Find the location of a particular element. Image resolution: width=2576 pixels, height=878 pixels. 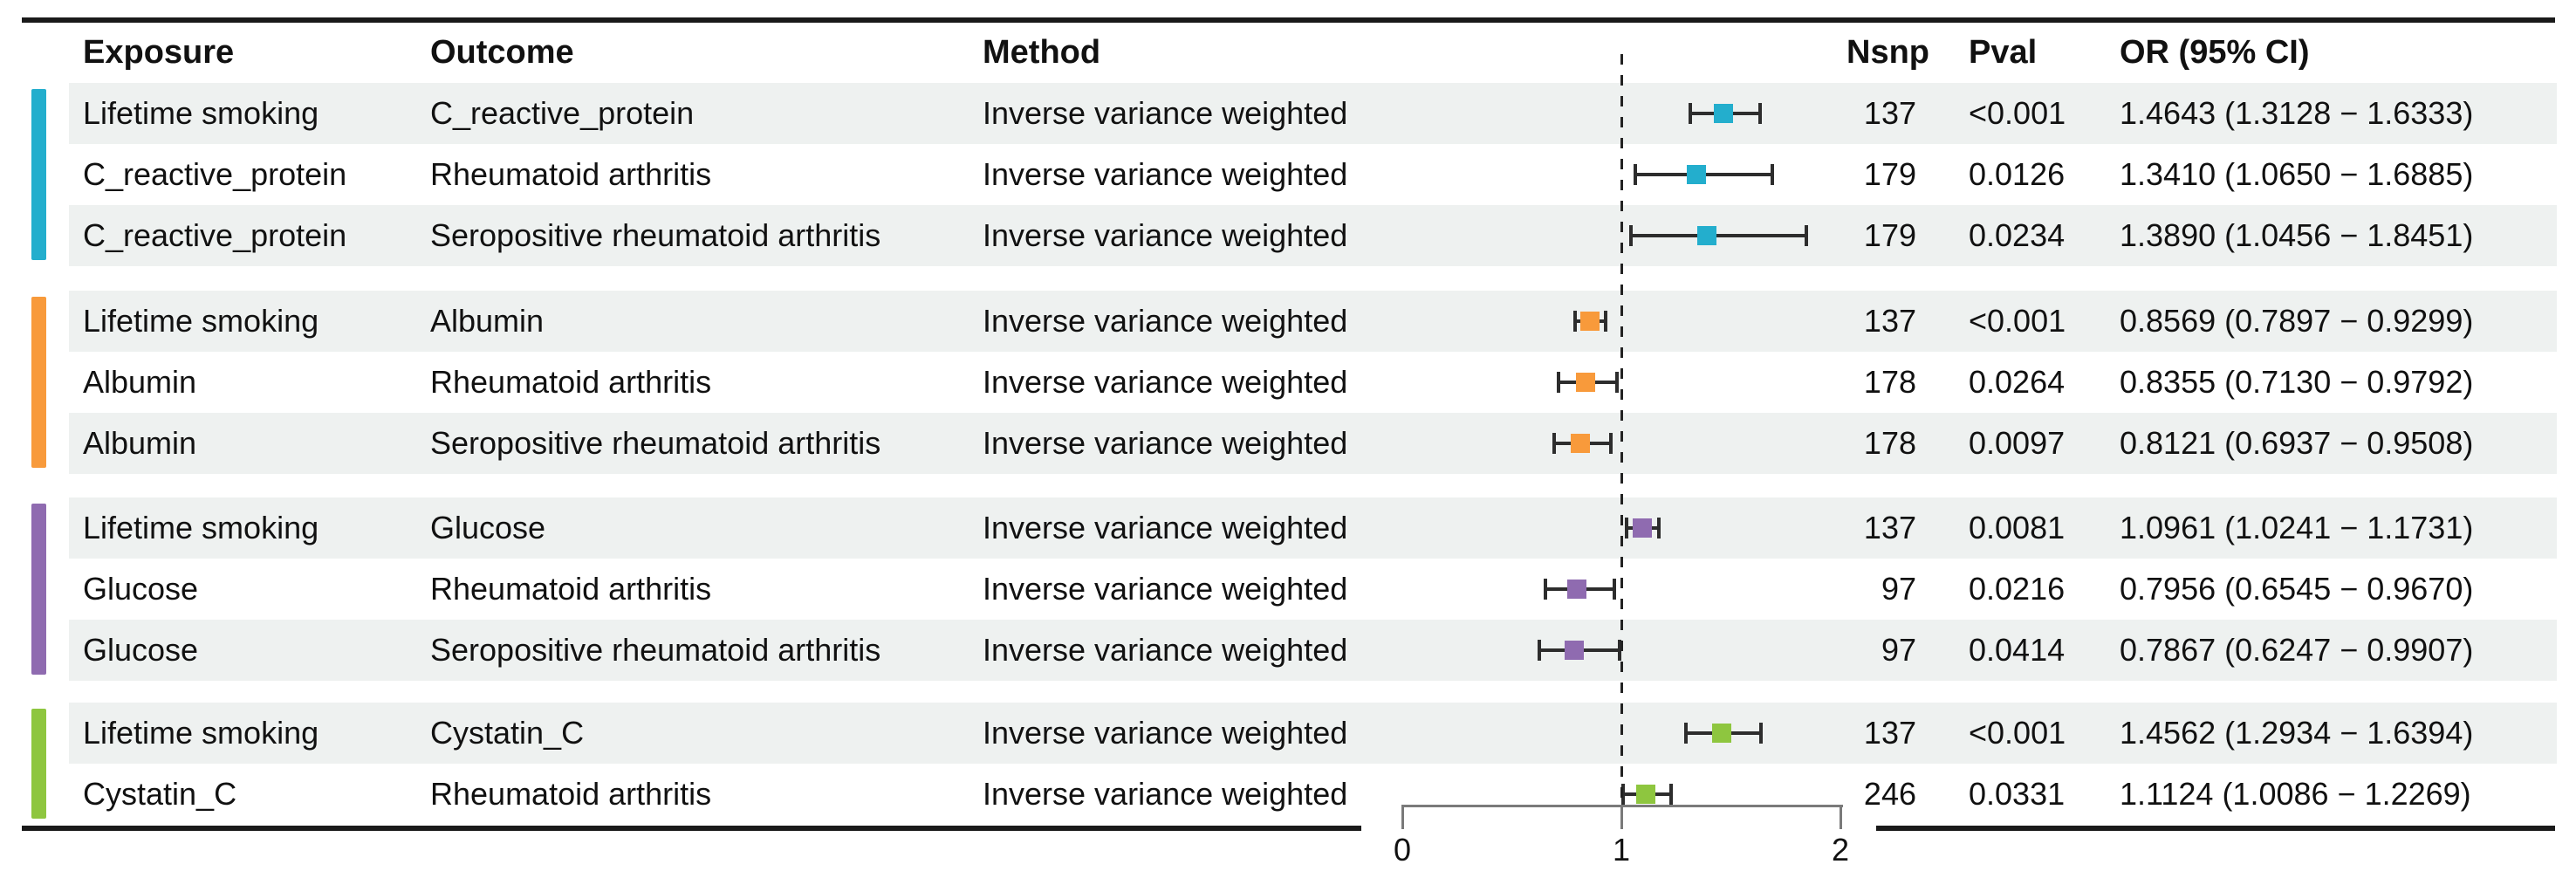

cell-nsnp: 97 is located at coordinates (1899, 650).